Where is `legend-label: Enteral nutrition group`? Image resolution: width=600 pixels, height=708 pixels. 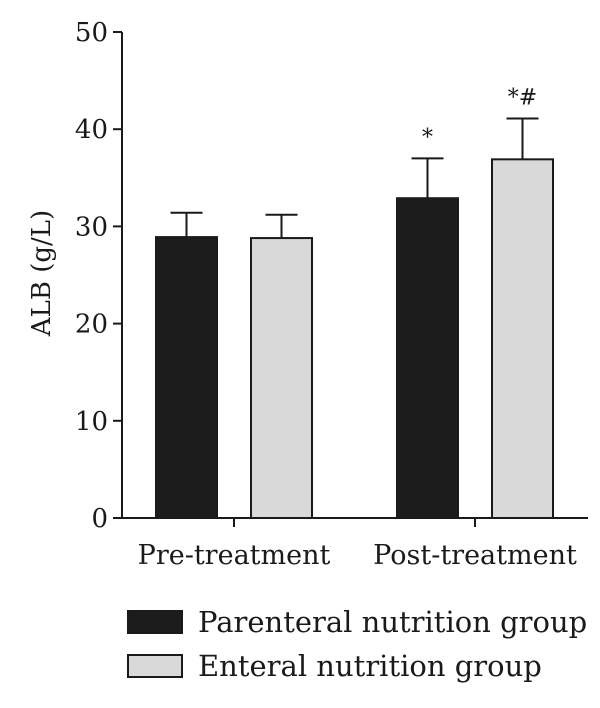 legend-label: Enteral nutrition group is located at coordinates (370, 666).